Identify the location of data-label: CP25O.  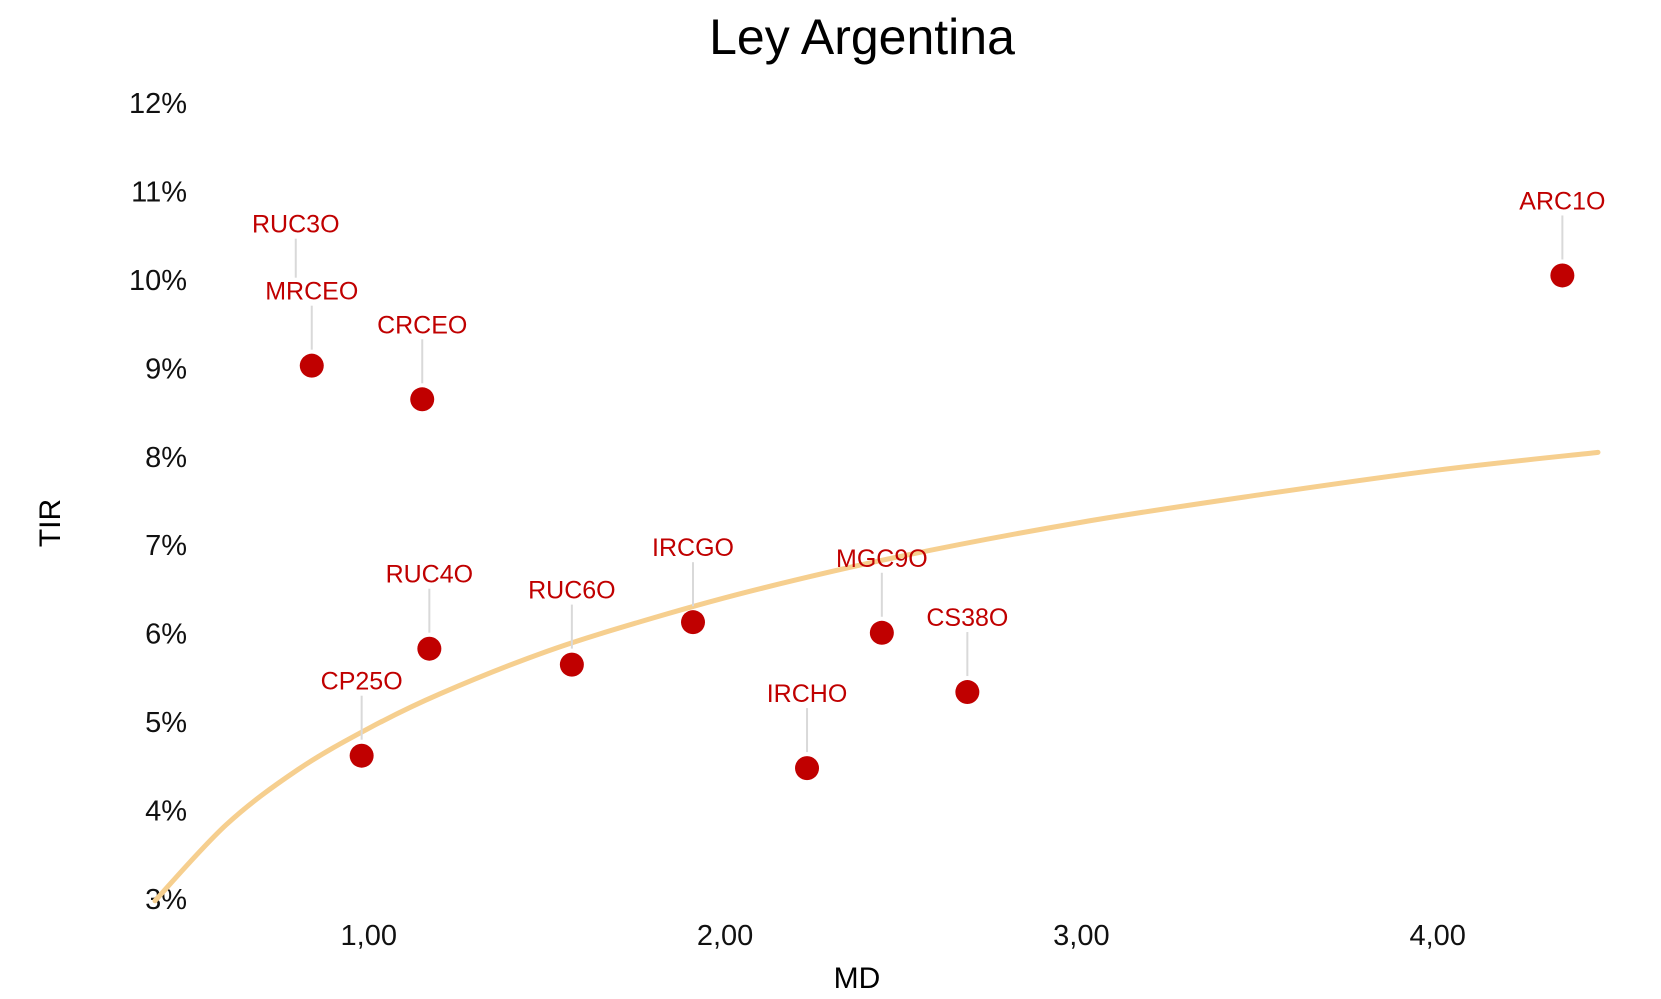
(362, 682).